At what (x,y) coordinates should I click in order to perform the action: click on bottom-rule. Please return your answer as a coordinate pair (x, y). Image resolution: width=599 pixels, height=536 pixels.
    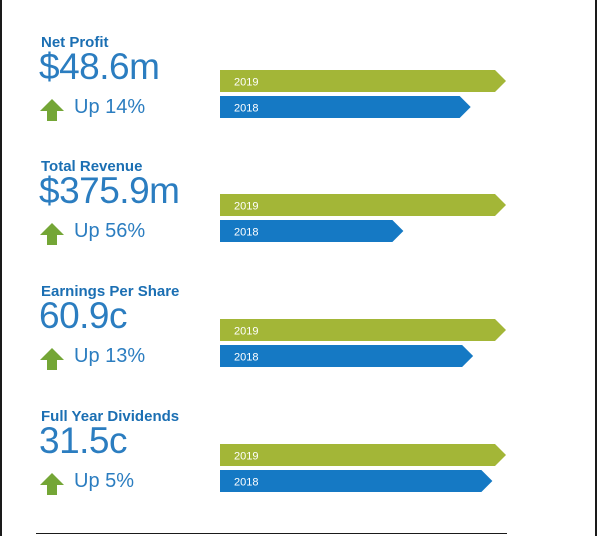
    Looking at the image, I should click on (271, 533).